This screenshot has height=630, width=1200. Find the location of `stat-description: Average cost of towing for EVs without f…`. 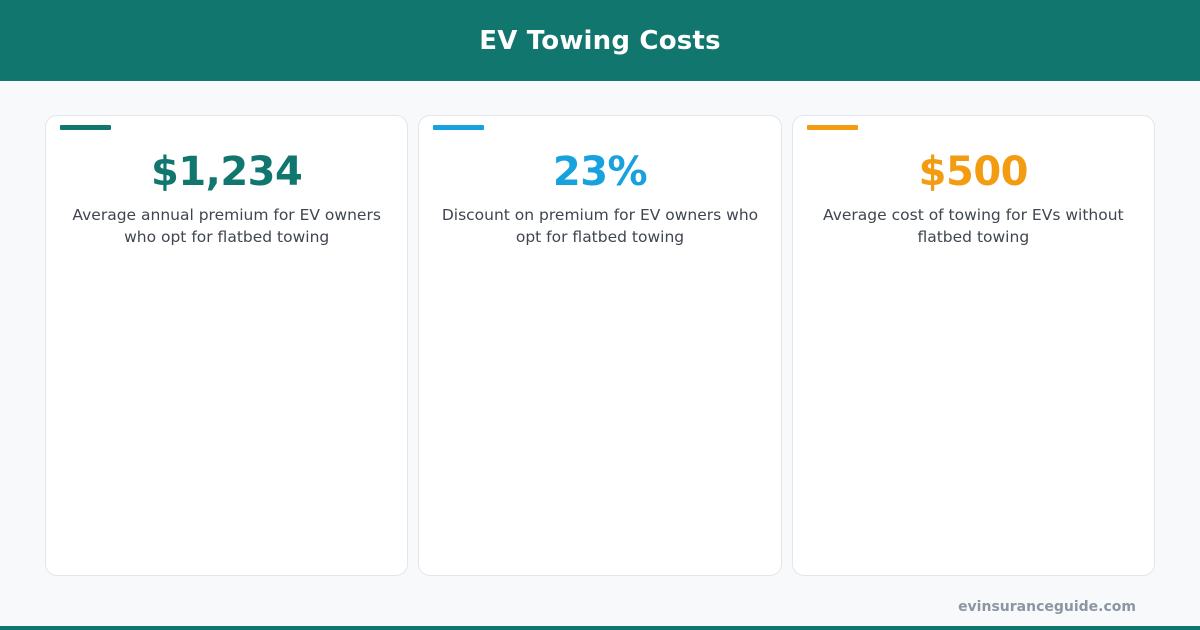

stat-description: Average cost of towing for EVs without f… is located at coordinates (973, 226).